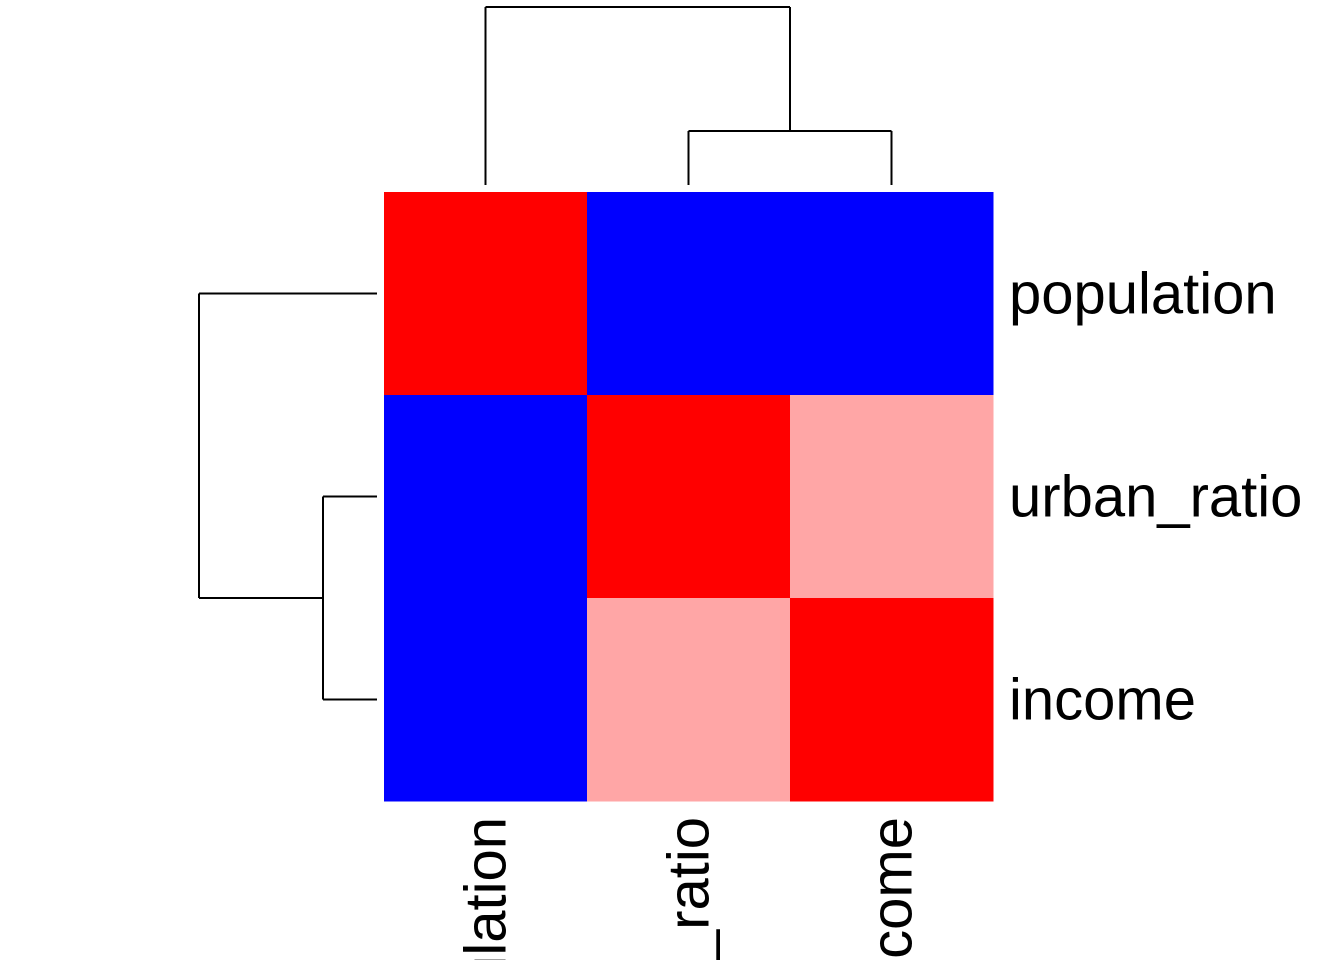 This screenshot has height=960, width=1344. Describe the element at coordinates (1155, 497) in the screenshot. I see `row-label-urban-ratio: urban_ratio` at that location.